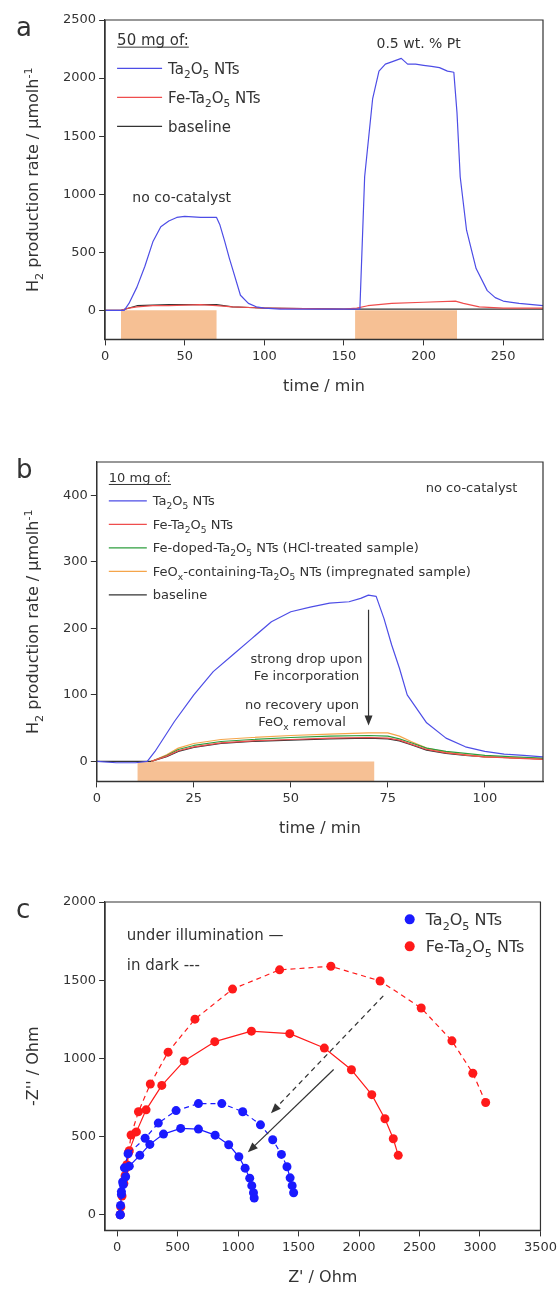 This screenshot has height=1296, width=560. What do you see at coordinates (153, 39) in the screenshot?
I see `legend-title: 50 mg of:` at bounding box center [153, 39].